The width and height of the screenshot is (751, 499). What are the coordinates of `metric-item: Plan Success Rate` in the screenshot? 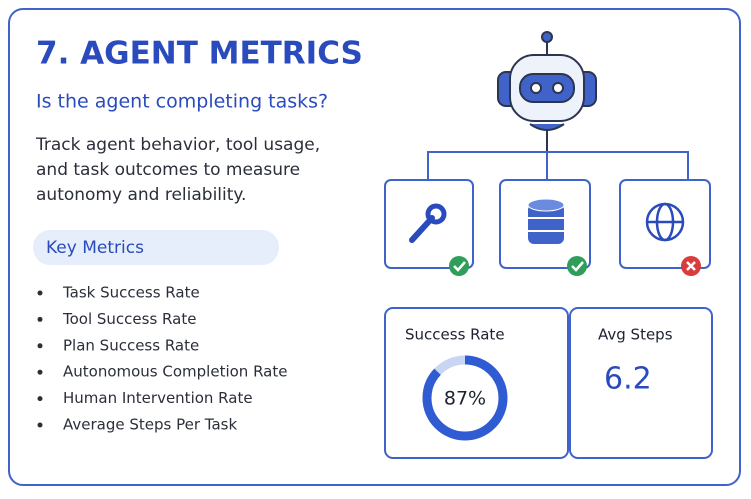 It's located at (131, 345).